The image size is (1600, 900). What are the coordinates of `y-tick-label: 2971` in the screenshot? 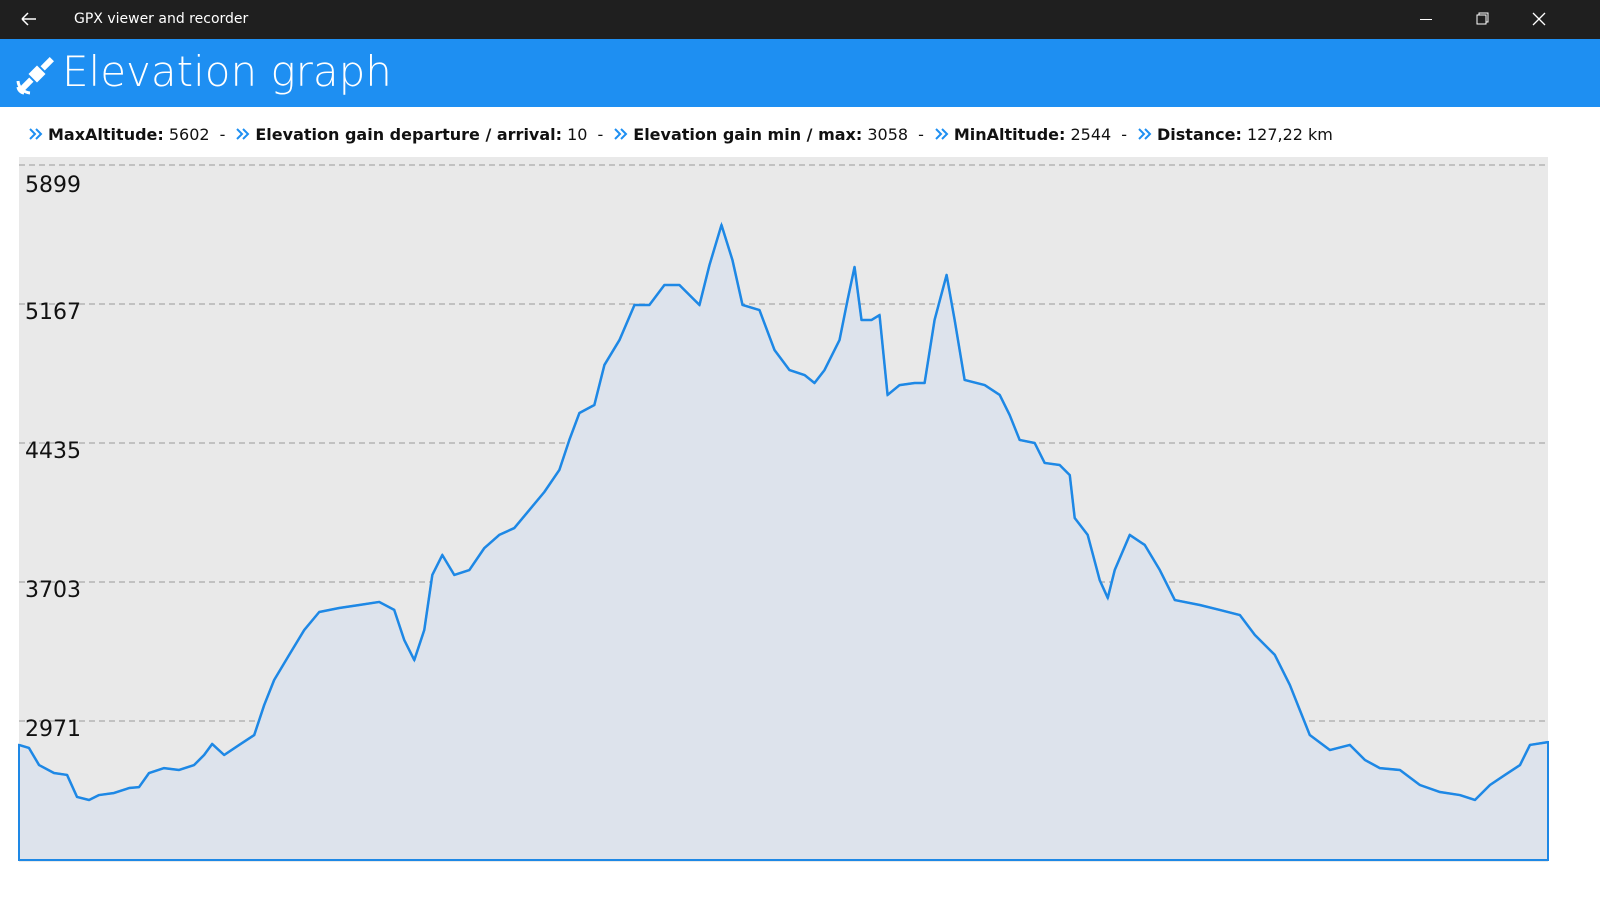 It's located at (53, 729).